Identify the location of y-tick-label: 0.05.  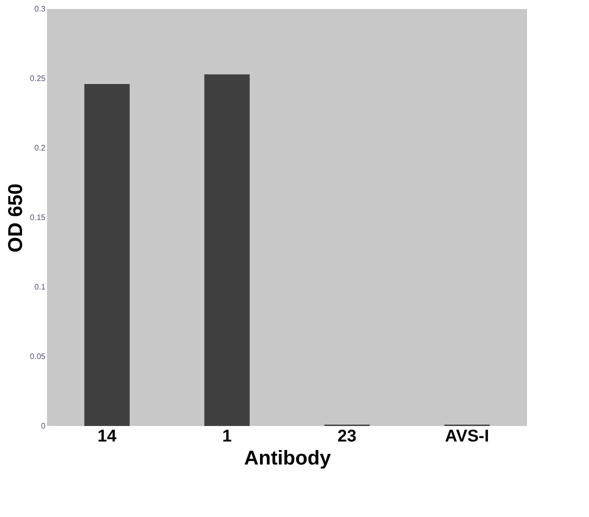
(38, 356).